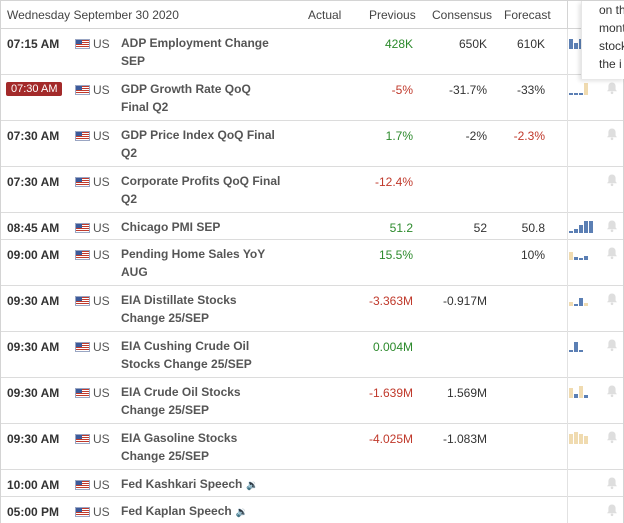 The width and height of the screenshot is (624, 523). Describe the element at coordinates (145, 107) in the screenshot. I see `event-subtitle: Final Q2` at that location.